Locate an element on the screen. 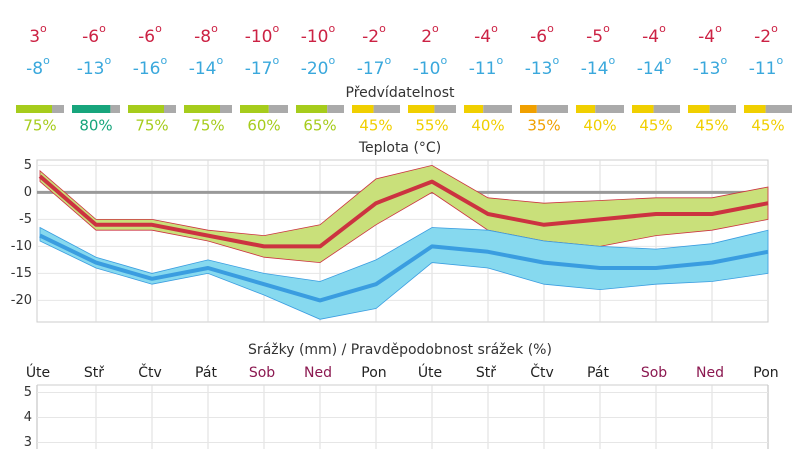 This screenshot has width=800, height=453. temperature-label: -2o is located at coordinates (374, 34).